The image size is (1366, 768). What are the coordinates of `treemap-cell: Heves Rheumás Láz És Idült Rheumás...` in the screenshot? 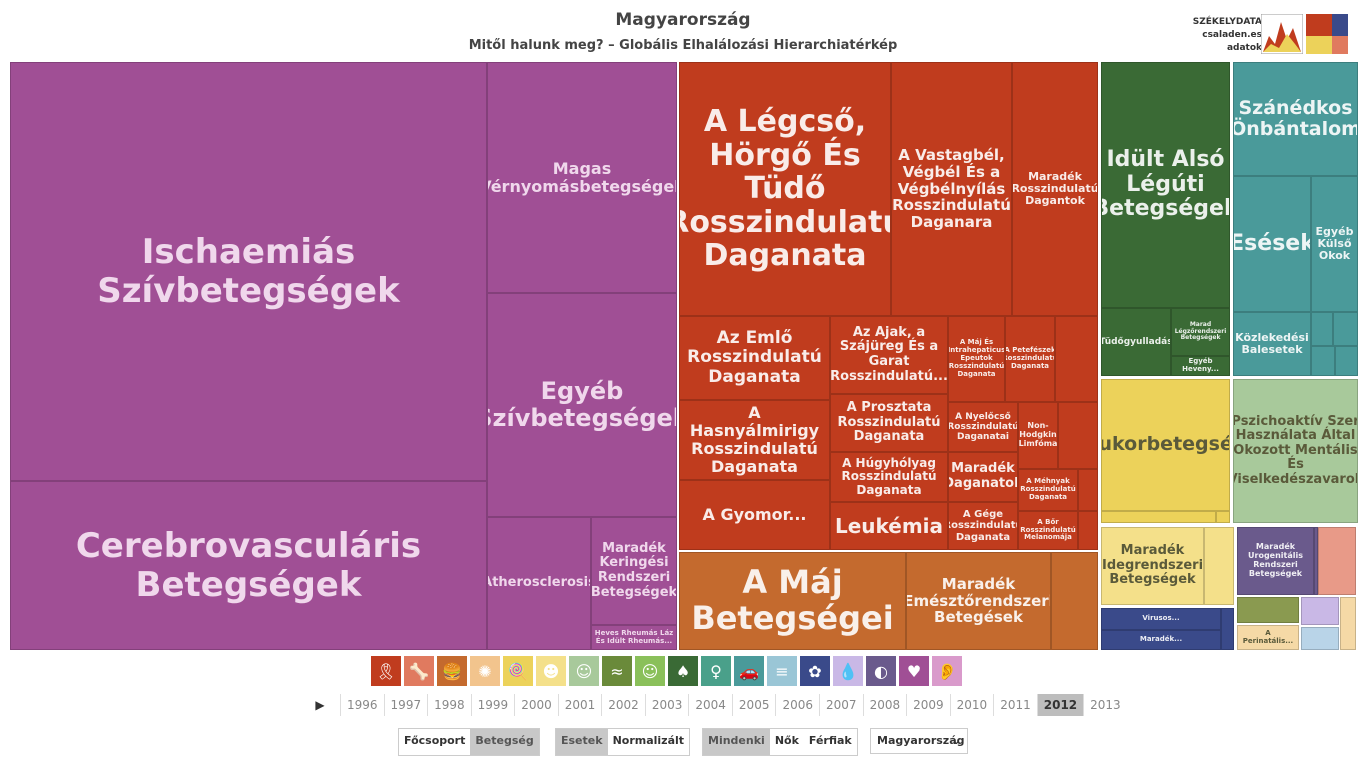 It's located at (634, 637).